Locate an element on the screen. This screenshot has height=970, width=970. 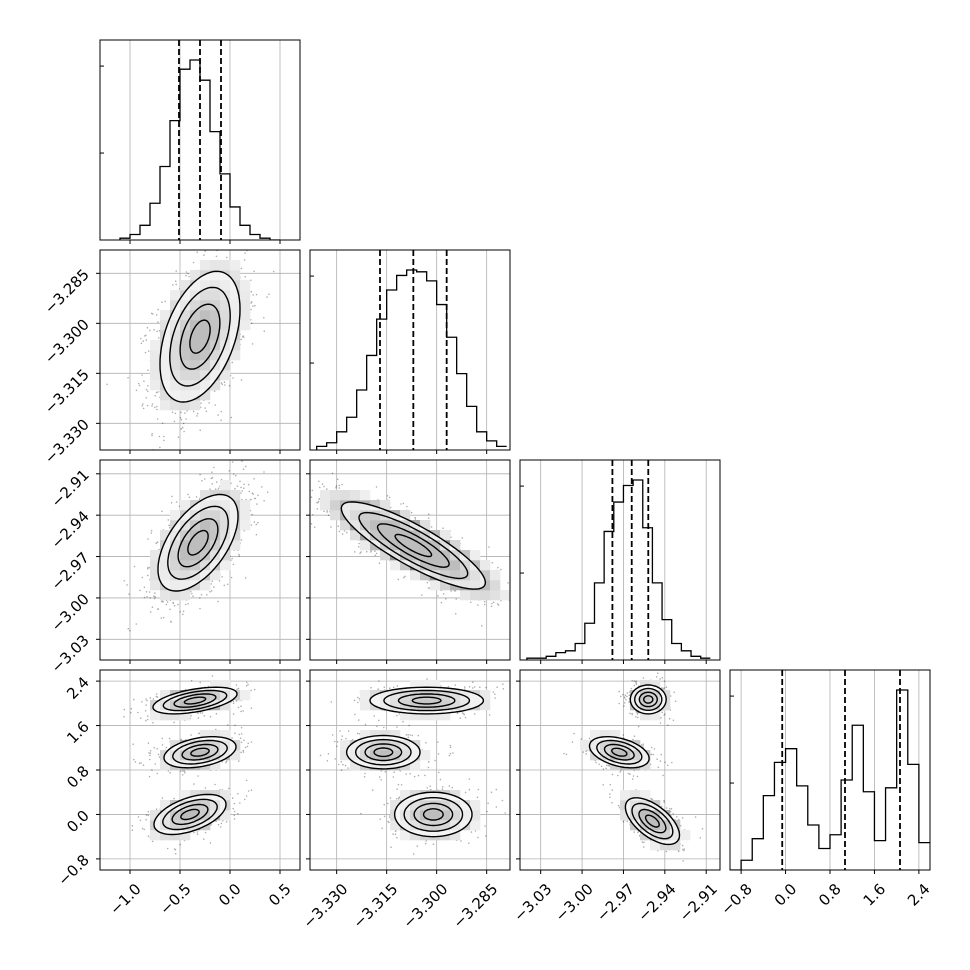
y-tick-label: 0.8 is located at coordinates (78, 777).